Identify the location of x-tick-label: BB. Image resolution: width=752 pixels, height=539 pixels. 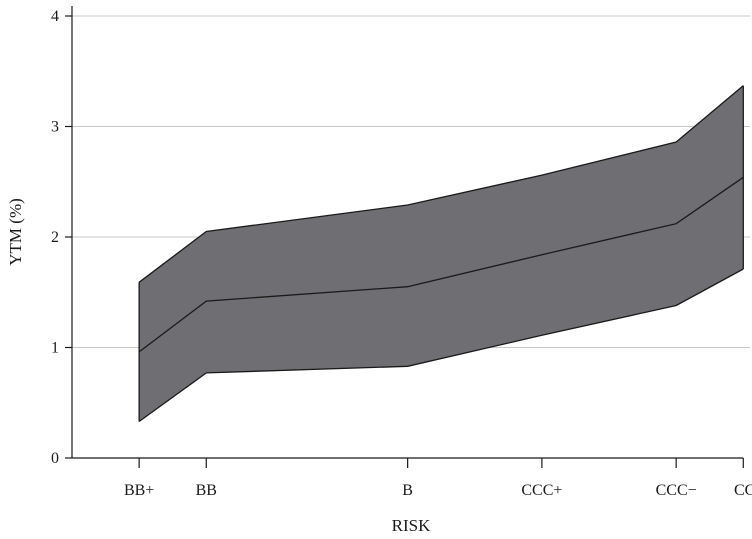
(206, 490).